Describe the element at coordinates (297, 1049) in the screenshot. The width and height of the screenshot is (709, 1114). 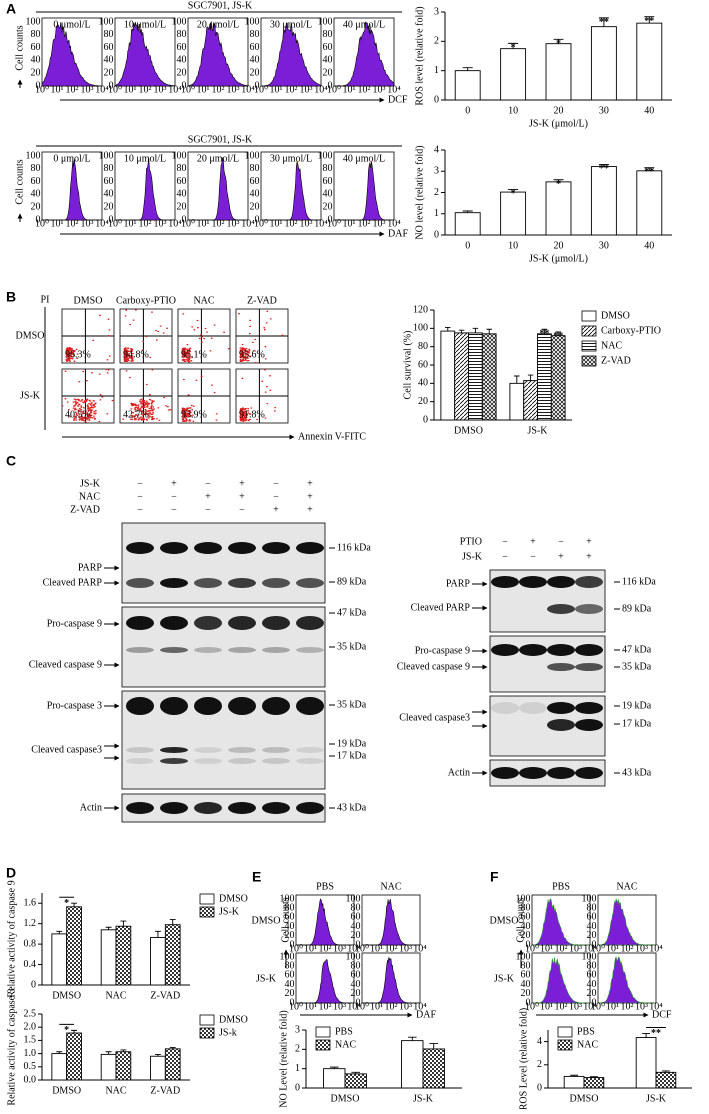
I see `y-tick-label: 2` at that location.